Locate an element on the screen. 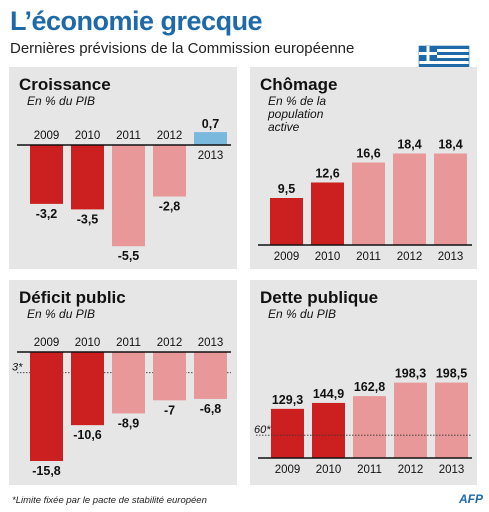  value-label: 198,5 is located at coordinates (451, 374).